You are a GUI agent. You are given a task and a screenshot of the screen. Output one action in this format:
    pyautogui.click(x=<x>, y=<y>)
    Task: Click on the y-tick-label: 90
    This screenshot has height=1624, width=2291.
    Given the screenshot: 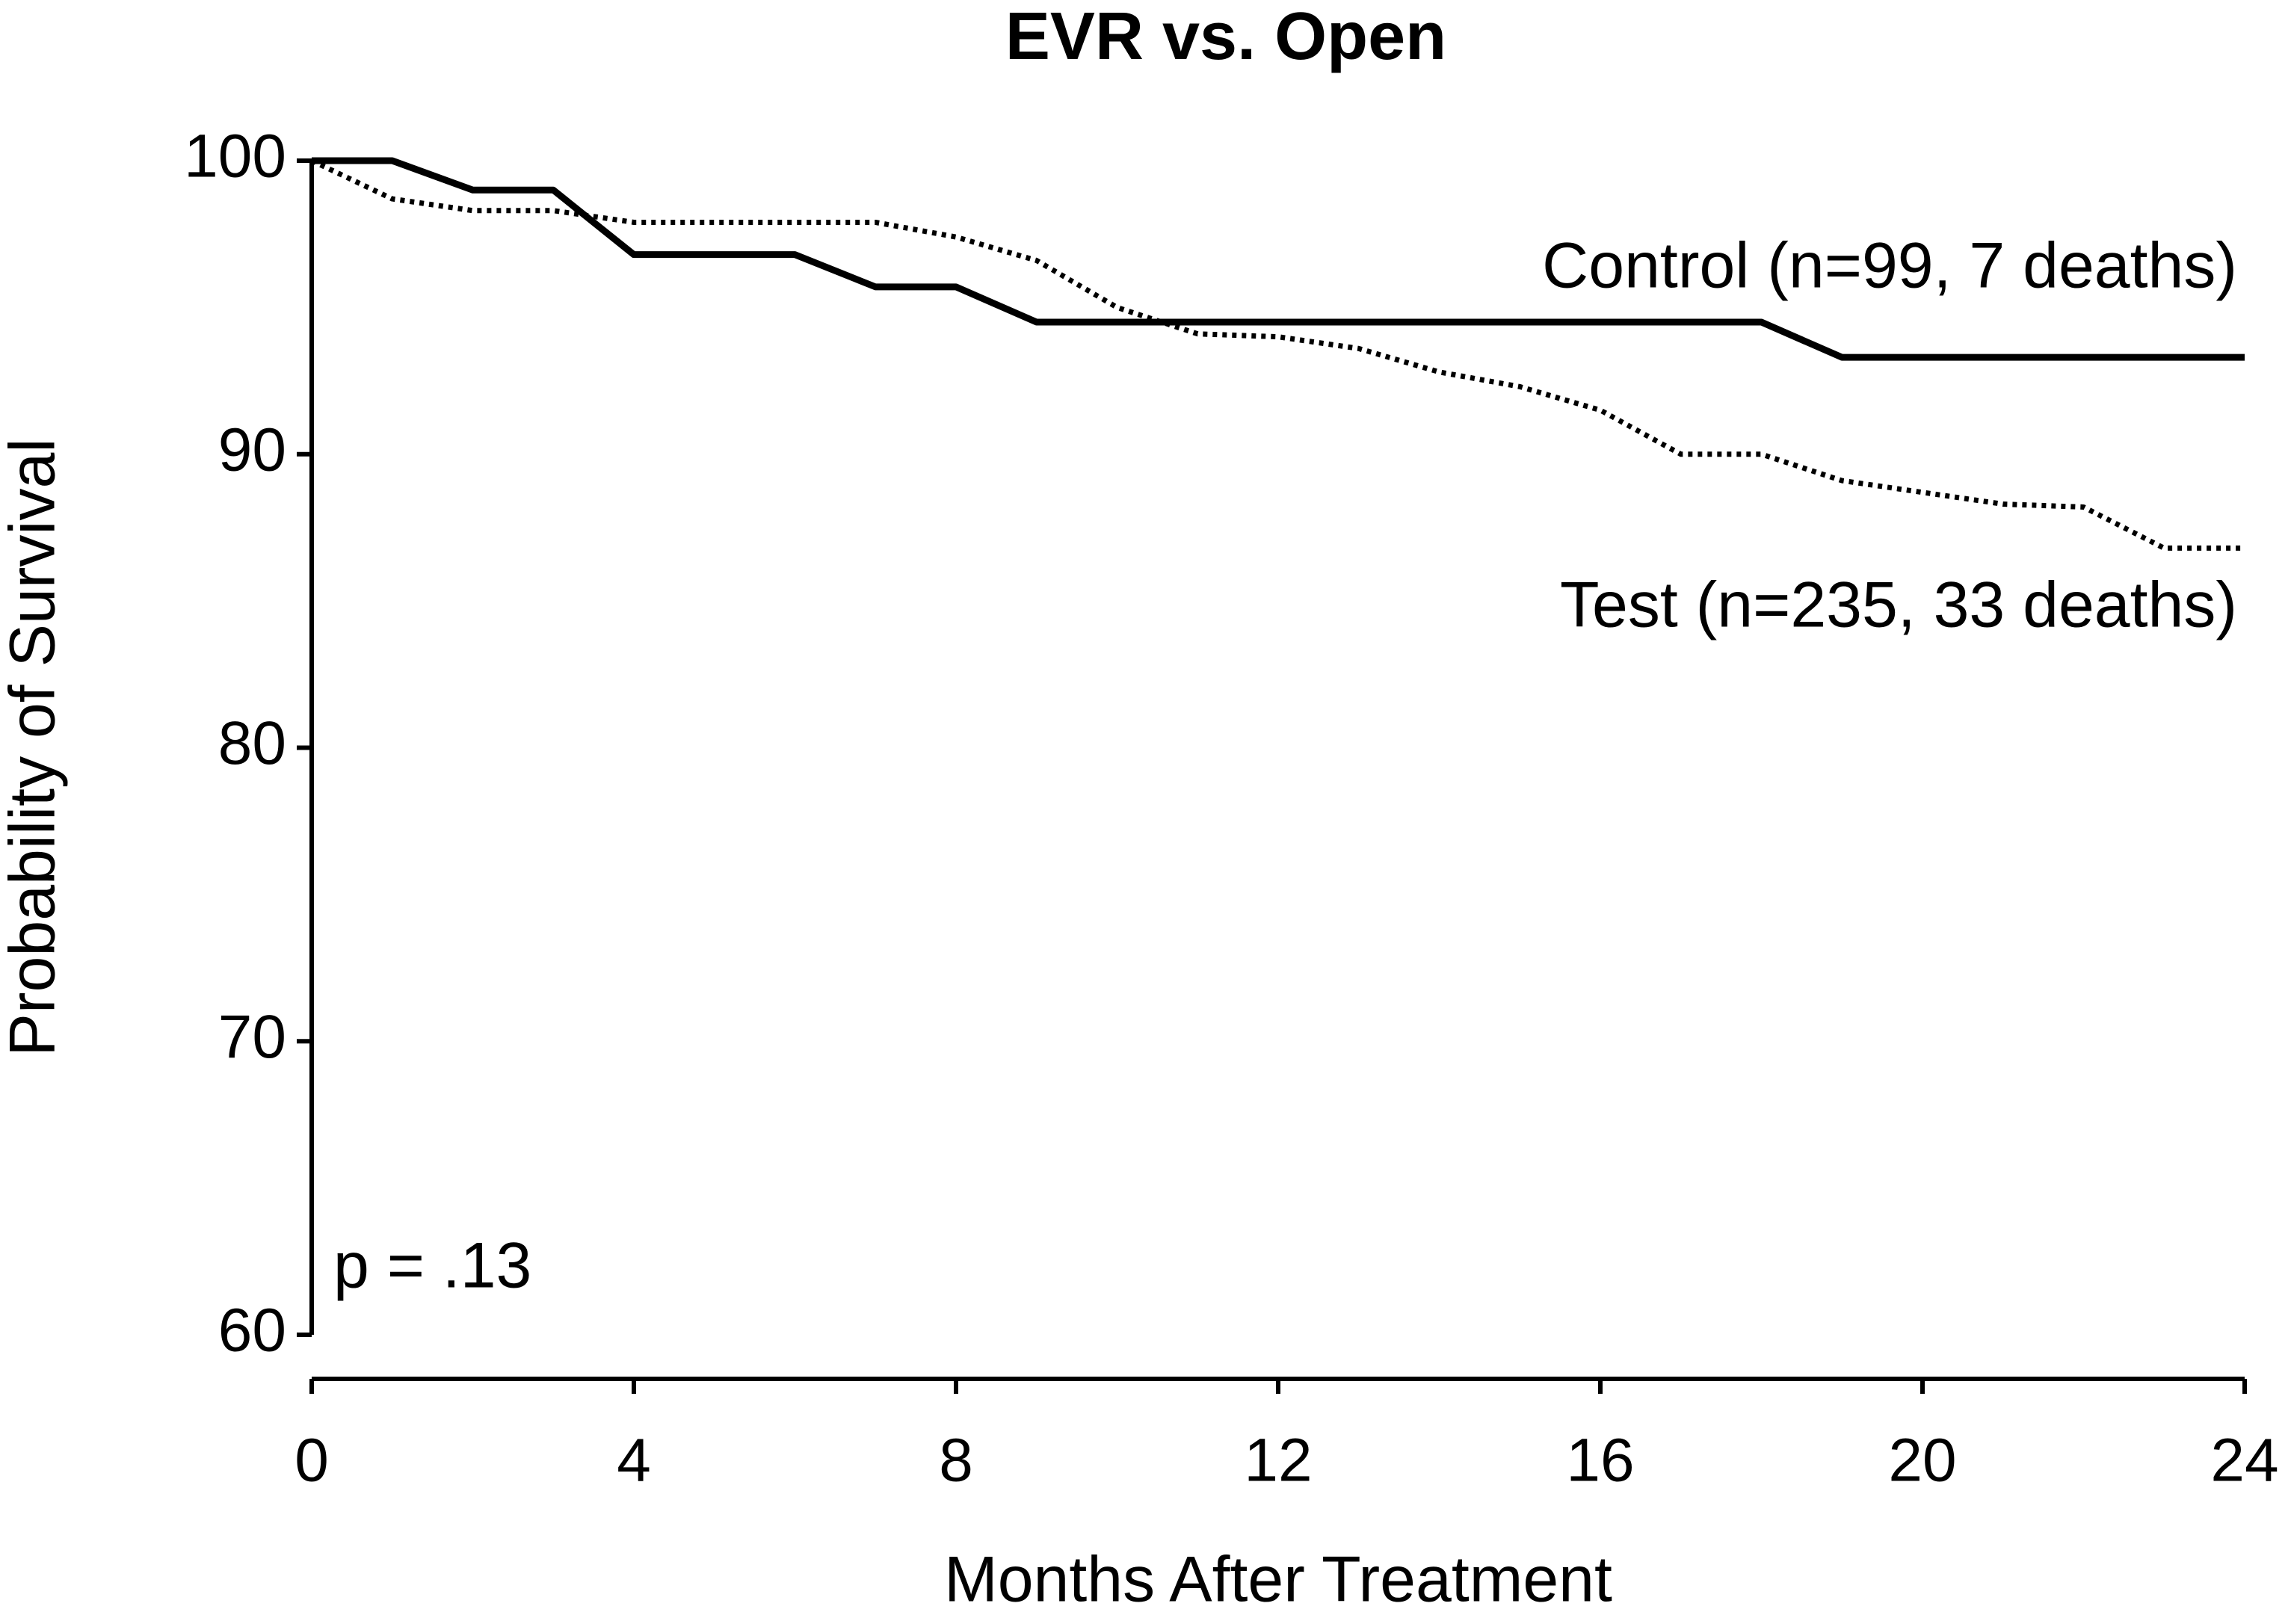 What is the action you would take?
    pyautogui.click(x=252, y=450)
    